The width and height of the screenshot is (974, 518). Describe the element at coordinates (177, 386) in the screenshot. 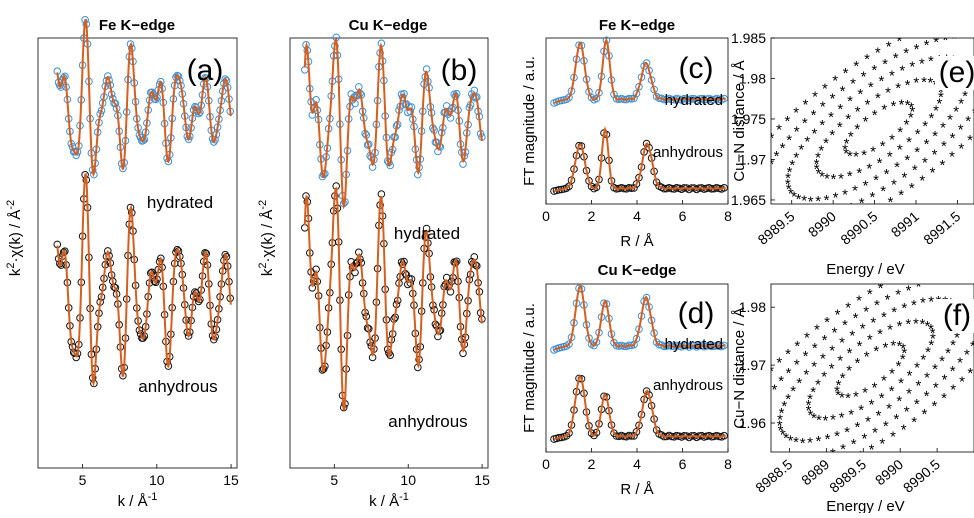

I see `annotation-anhydrous: anhydrous` at that location.